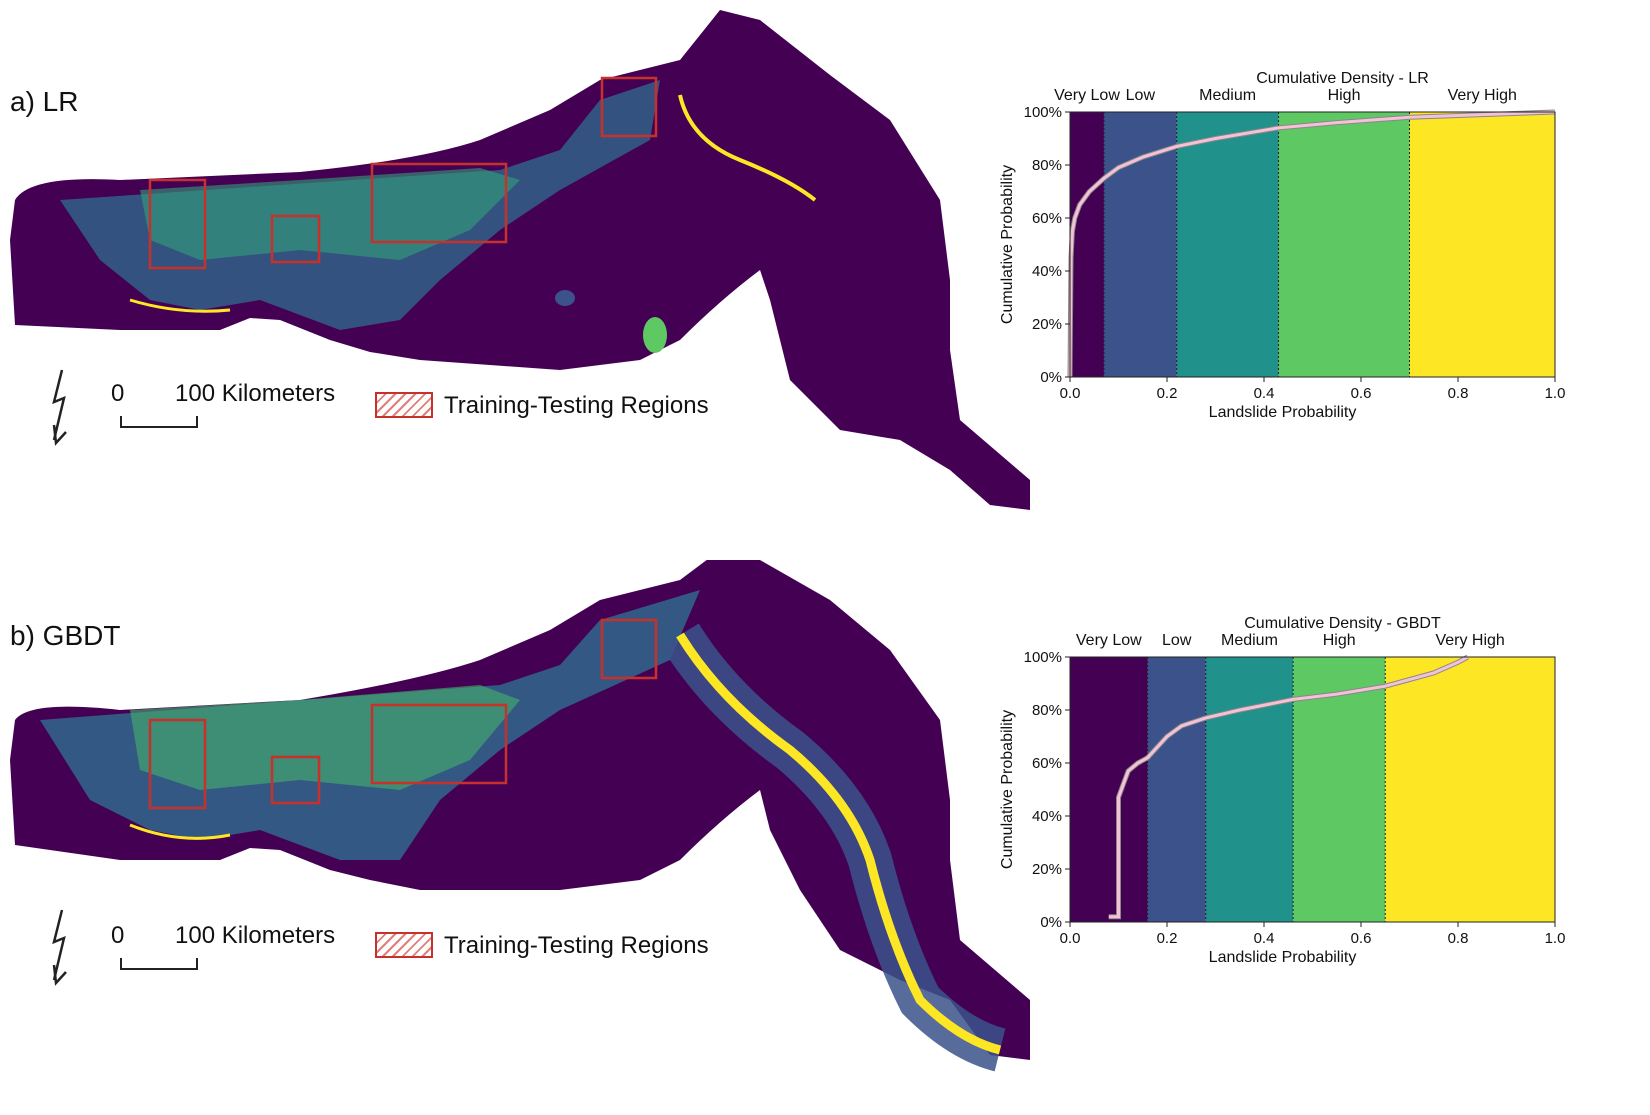 The height and width of the screenshot is (1115, 1650). What do you see at coordinates (1342, 78) in the screenshot?
I see `chart-title: Cumulative Density - LR` at bounding box center [1342, 78].